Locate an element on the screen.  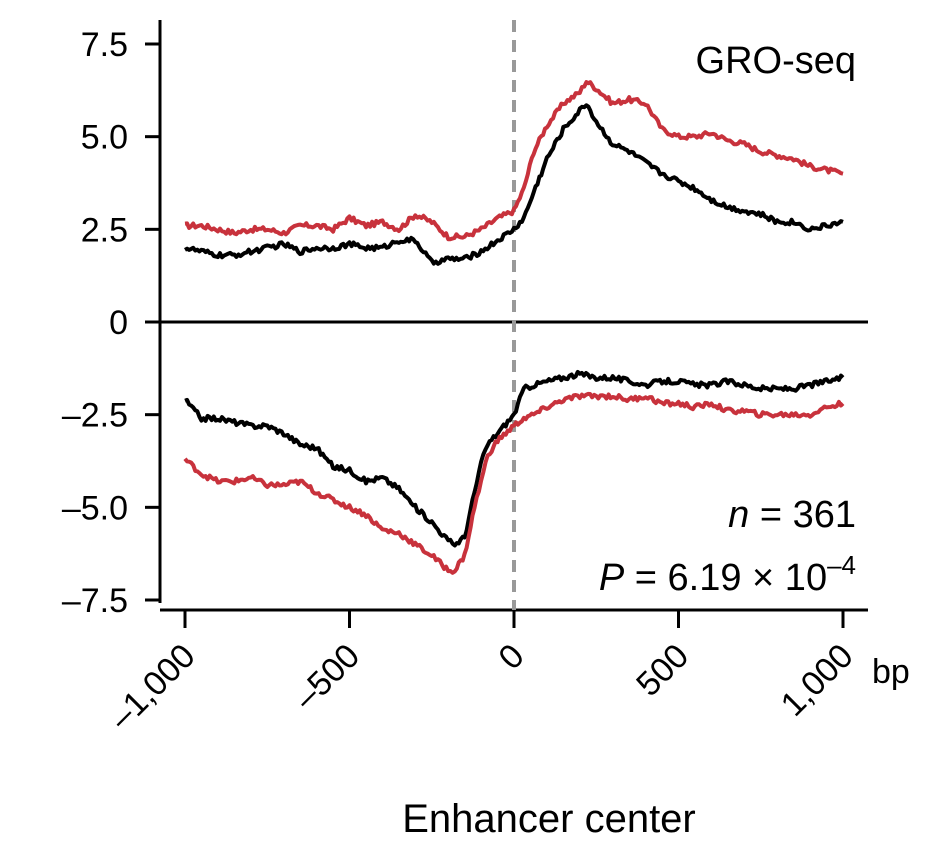
y-tick-label: –7.5 is located at coordinates (95, 601).